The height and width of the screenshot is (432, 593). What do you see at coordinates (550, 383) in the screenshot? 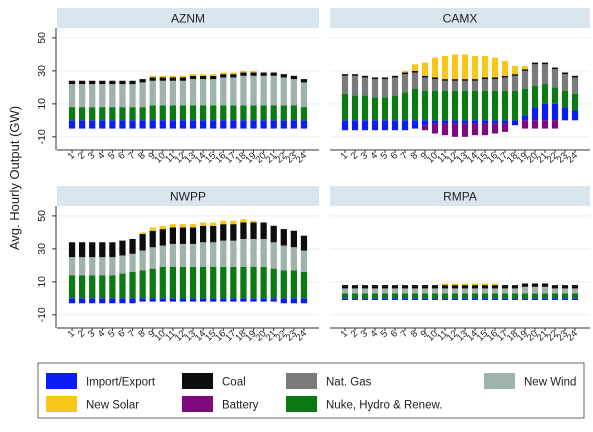
I see `legend-label-new-wind: New Wind` at bounding box center [550, 383].